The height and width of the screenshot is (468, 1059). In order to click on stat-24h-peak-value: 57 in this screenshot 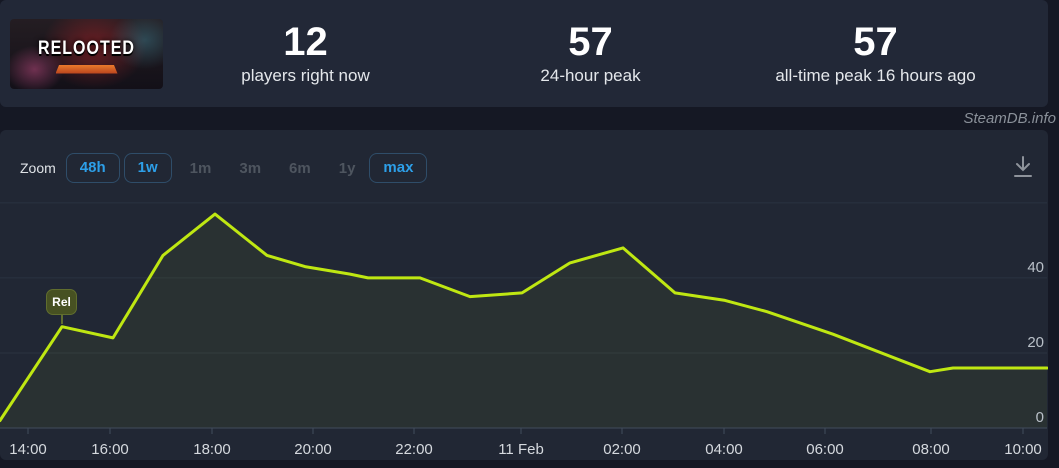, I will do `click(590, 42)`.